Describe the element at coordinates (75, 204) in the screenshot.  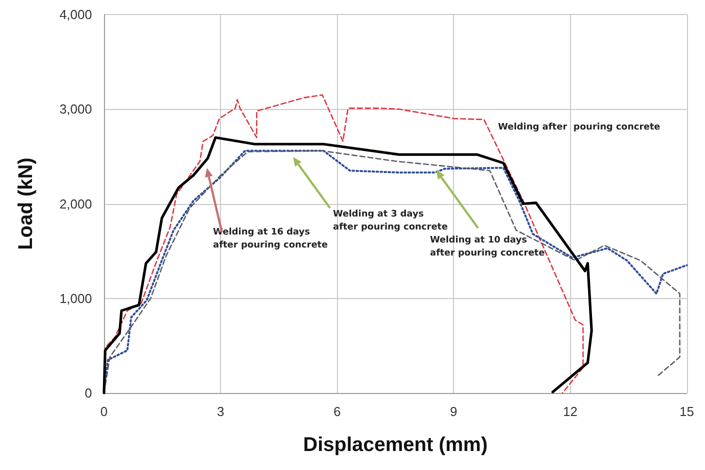
I see `y-tick-label: 2,000` at that location.